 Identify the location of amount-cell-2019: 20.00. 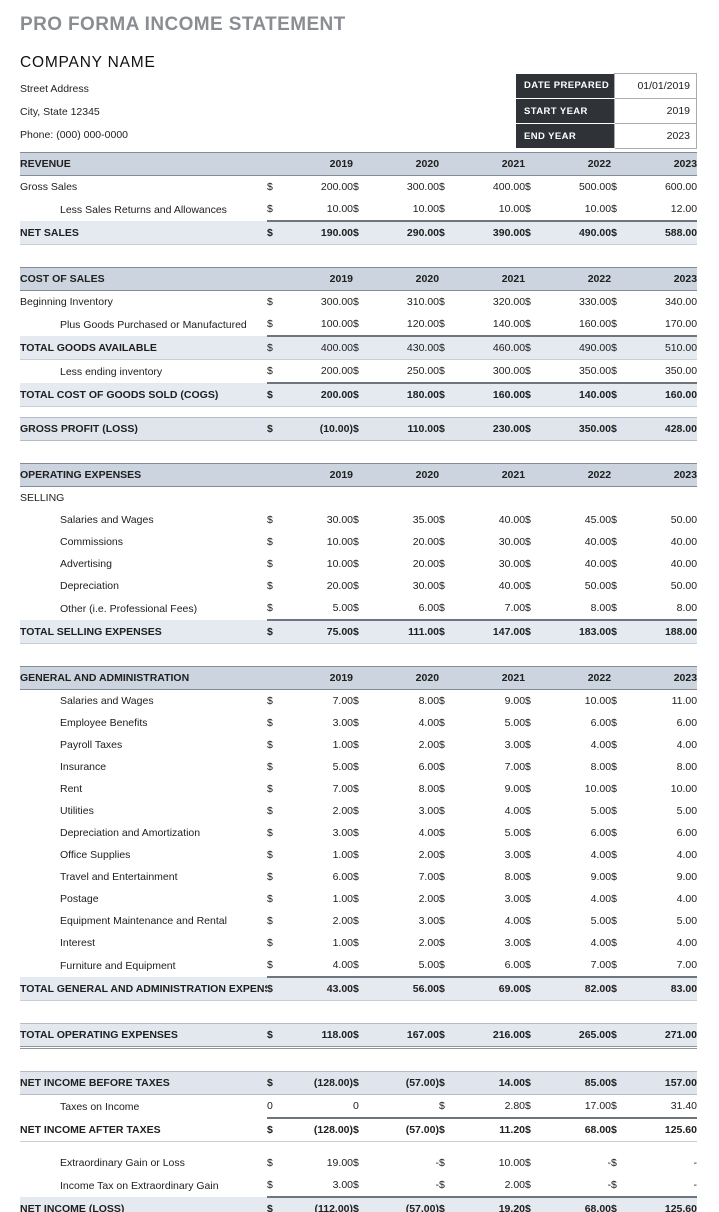
(340, 586).